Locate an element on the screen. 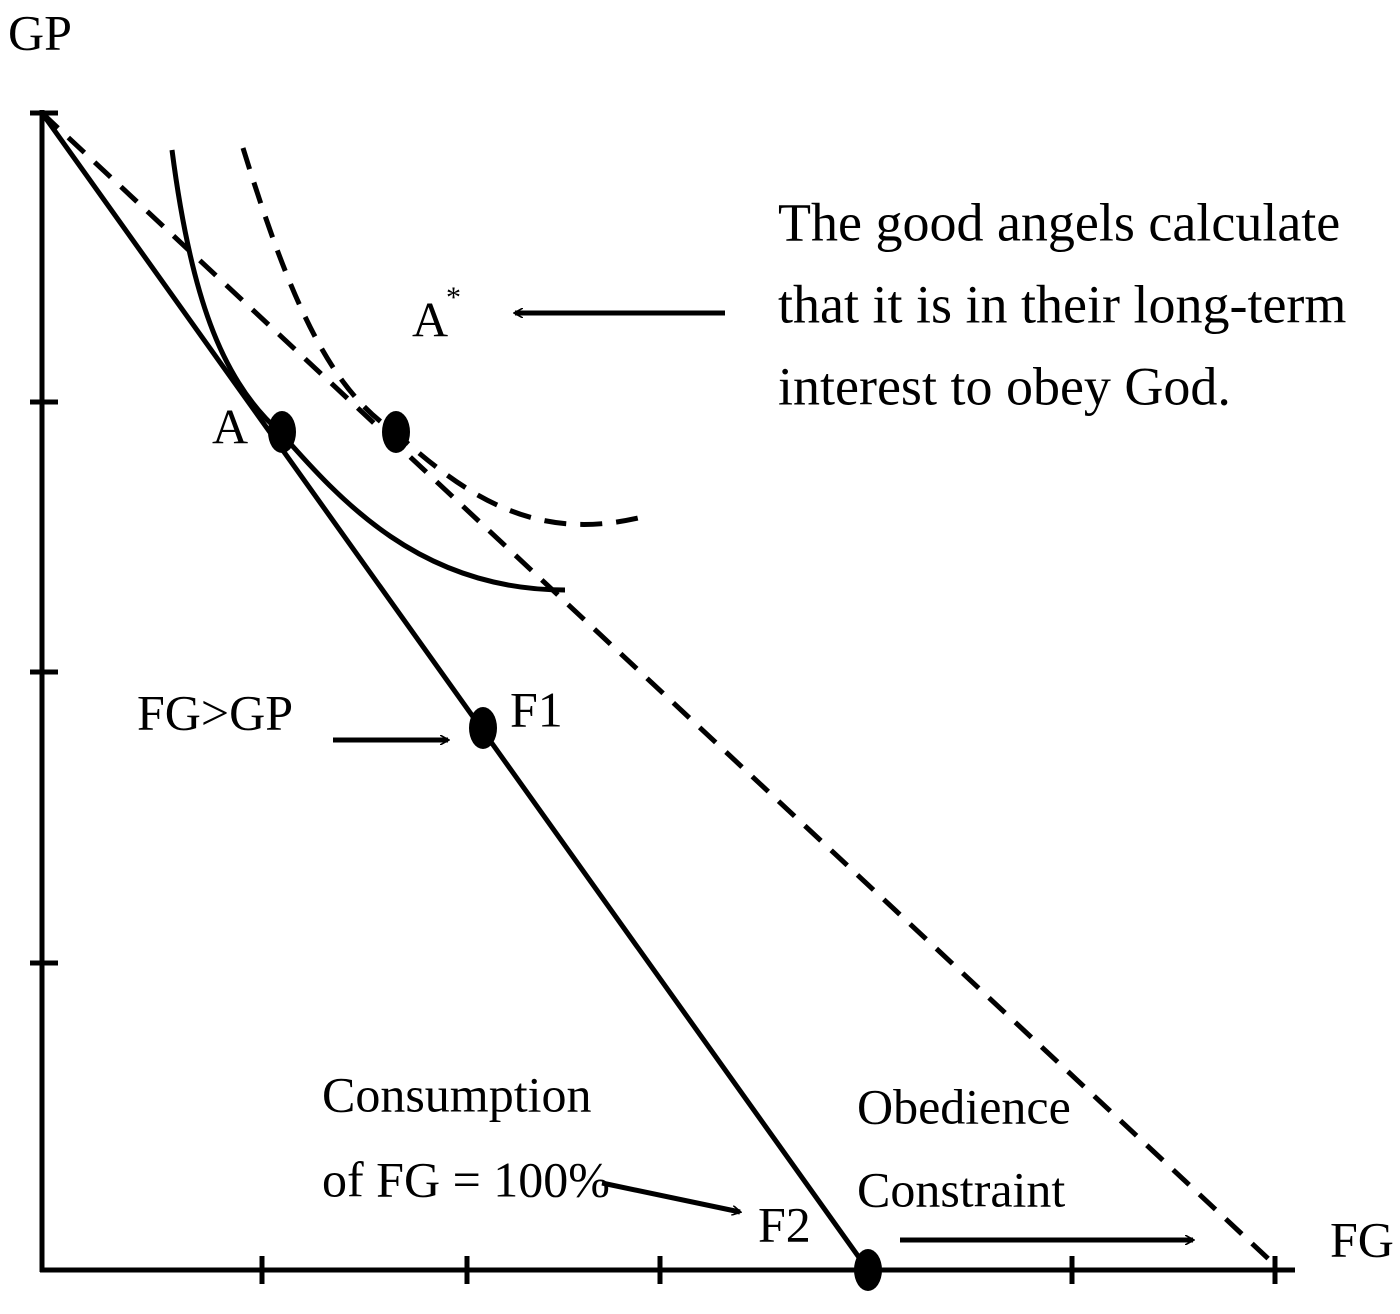 This screenshot has height=1314, width=1400. annotation-line: Consumption is located at coordinates (456, 1094).